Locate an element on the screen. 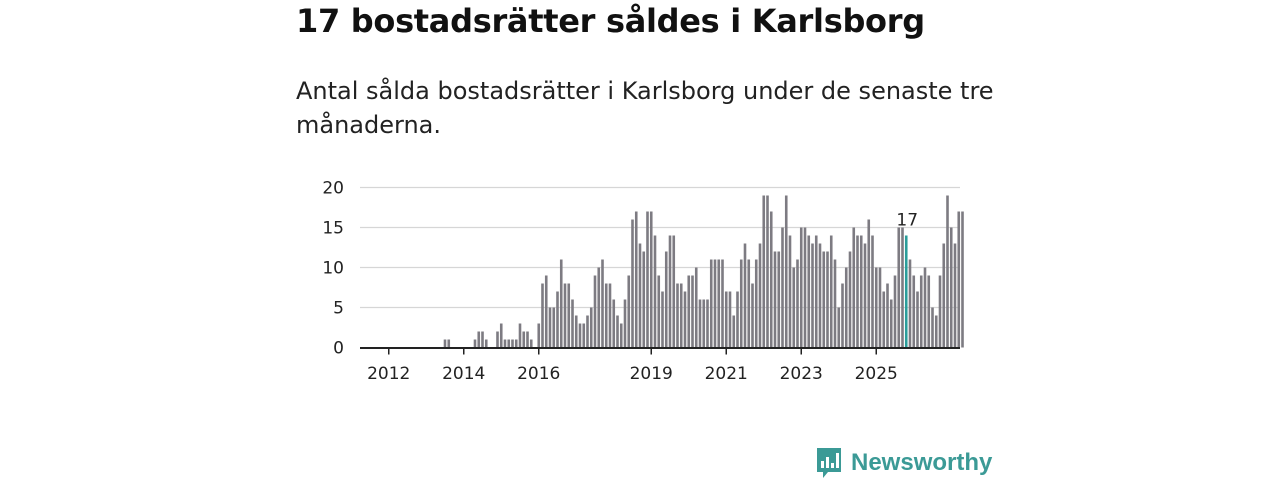  highlight-data-label: 17 is located at coordinates (907, 221).